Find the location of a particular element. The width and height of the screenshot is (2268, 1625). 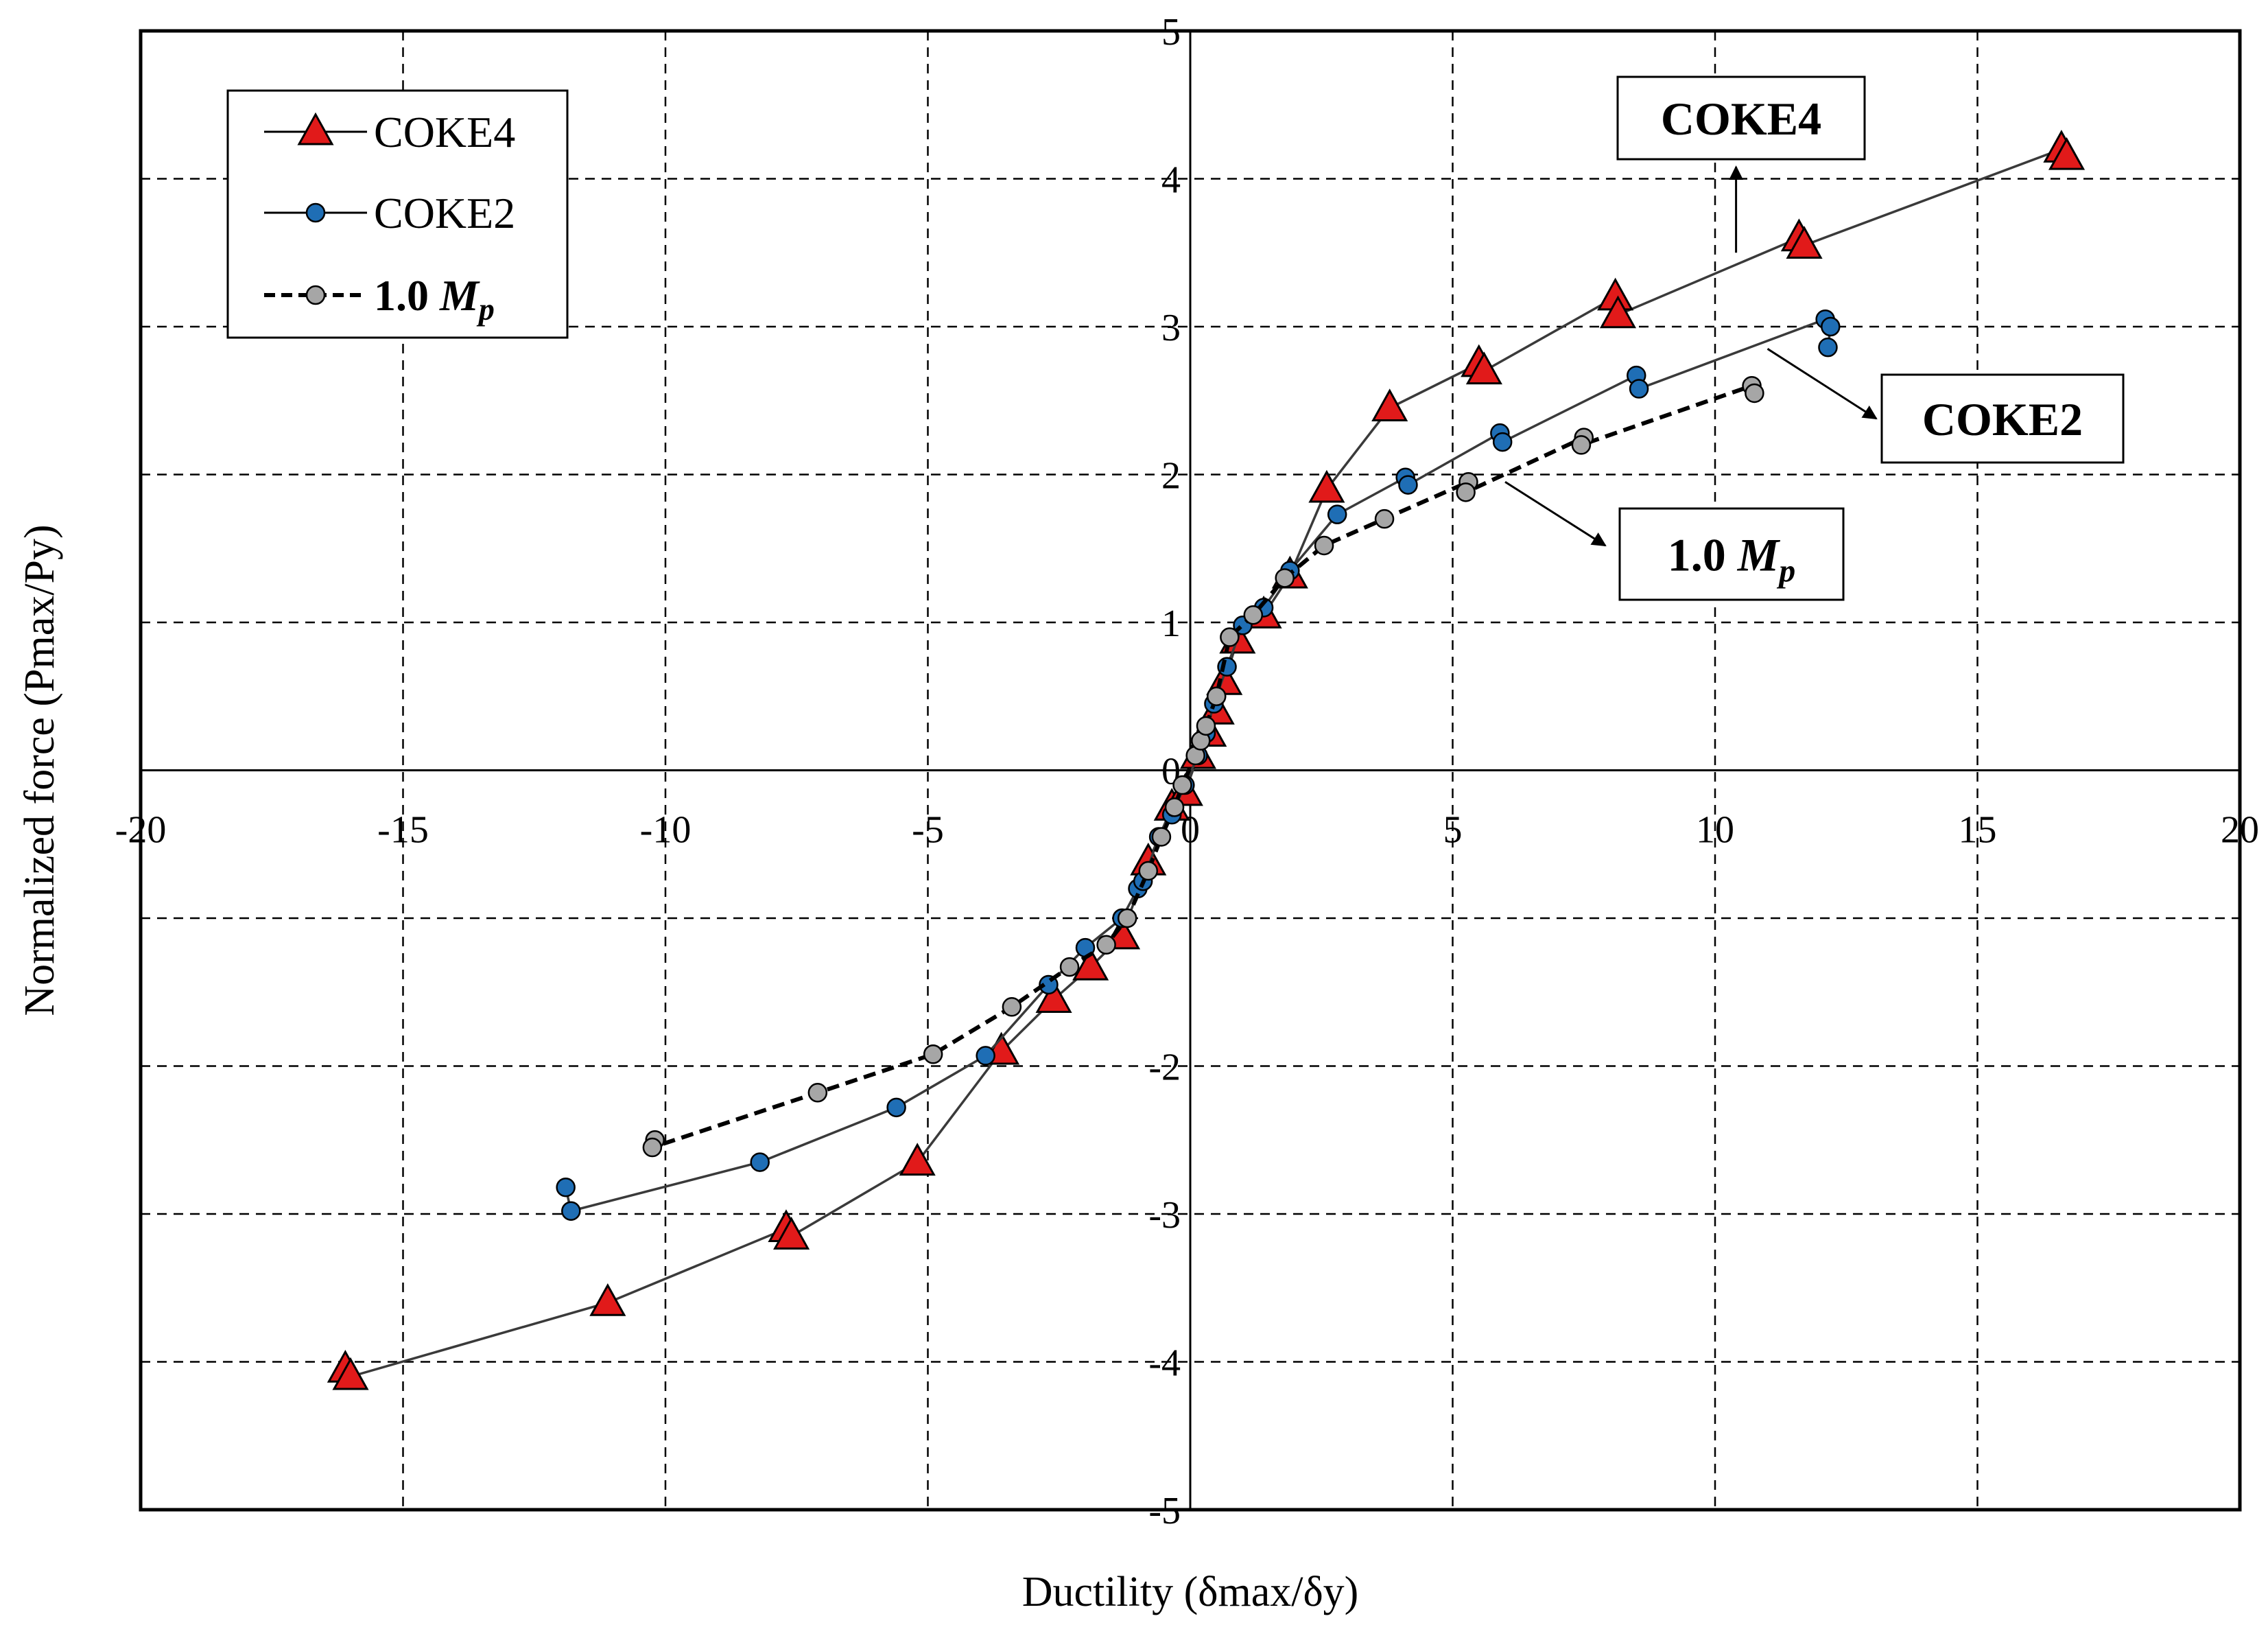

legend-label-sub: p is located at coordinates (486, 310).